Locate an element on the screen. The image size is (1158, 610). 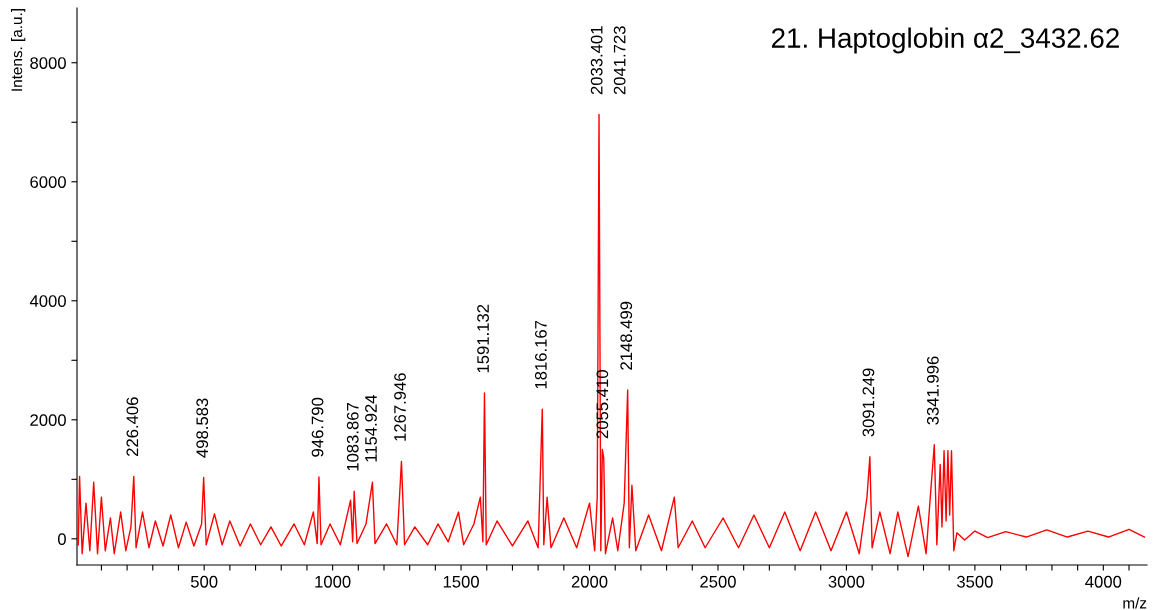
x-tick-label: 2000 is located at coordinates (589, 581).